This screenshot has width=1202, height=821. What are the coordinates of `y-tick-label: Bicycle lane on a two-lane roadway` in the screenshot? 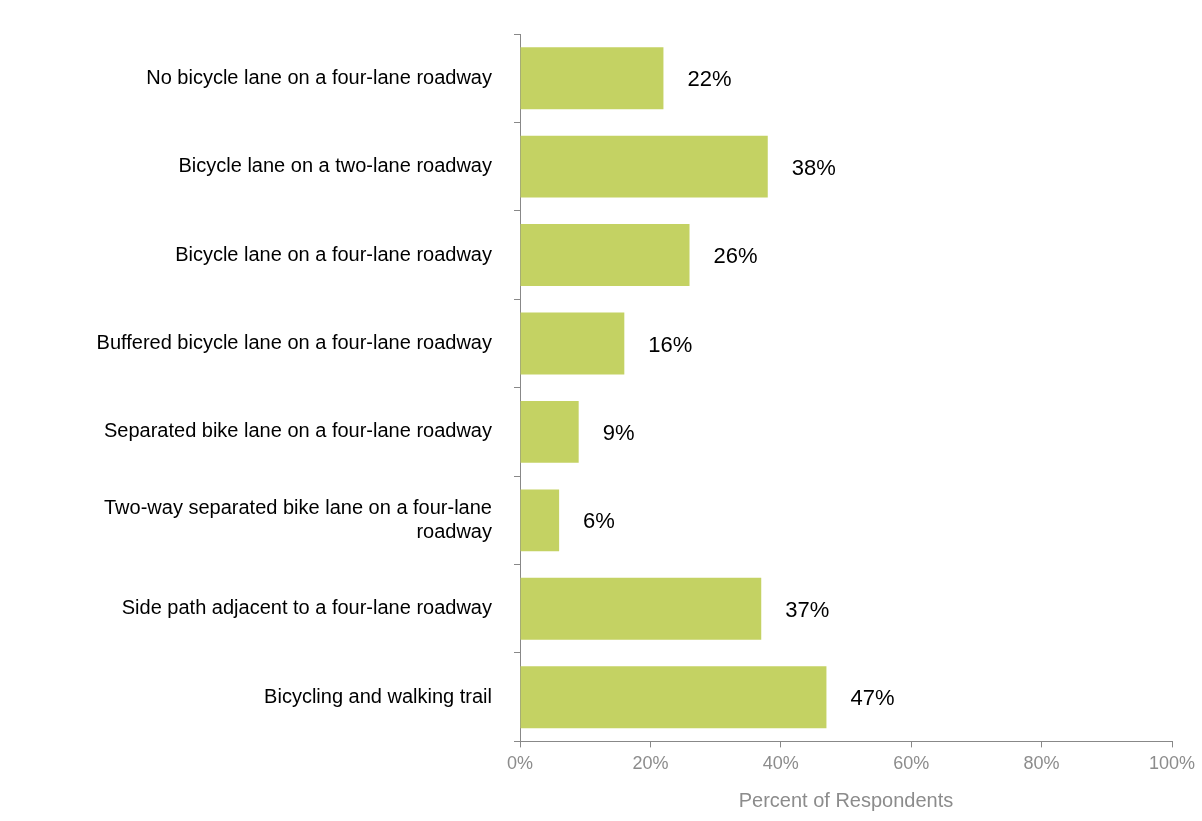 It's located at (335, 165).